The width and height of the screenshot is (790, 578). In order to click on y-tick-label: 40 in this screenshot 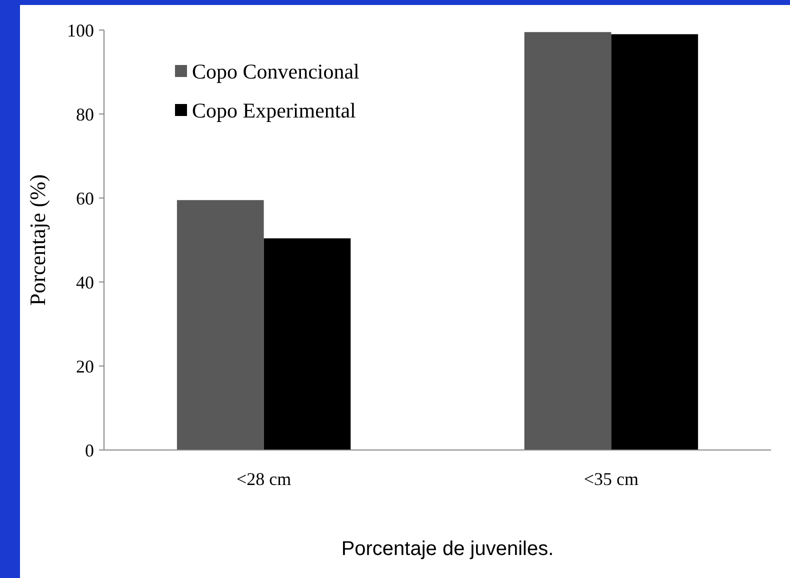, I will do `click(85, 282)`.